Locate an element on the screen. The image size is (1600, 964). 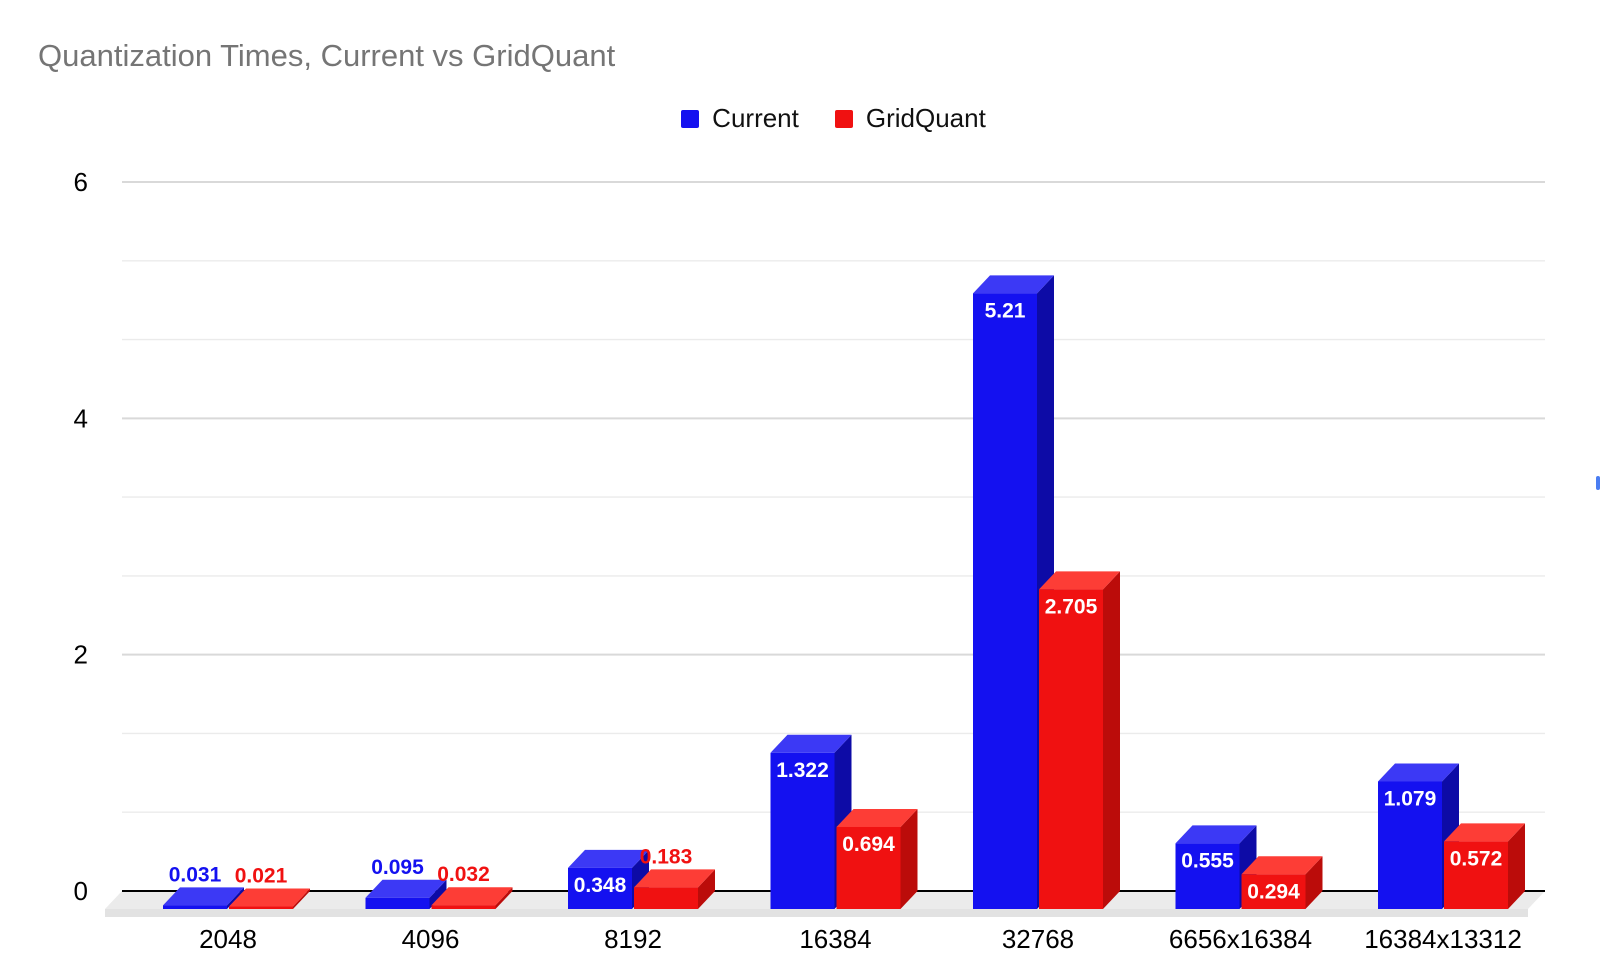
x-axis-category-label: 16384 is located at coordinates (835, 939).